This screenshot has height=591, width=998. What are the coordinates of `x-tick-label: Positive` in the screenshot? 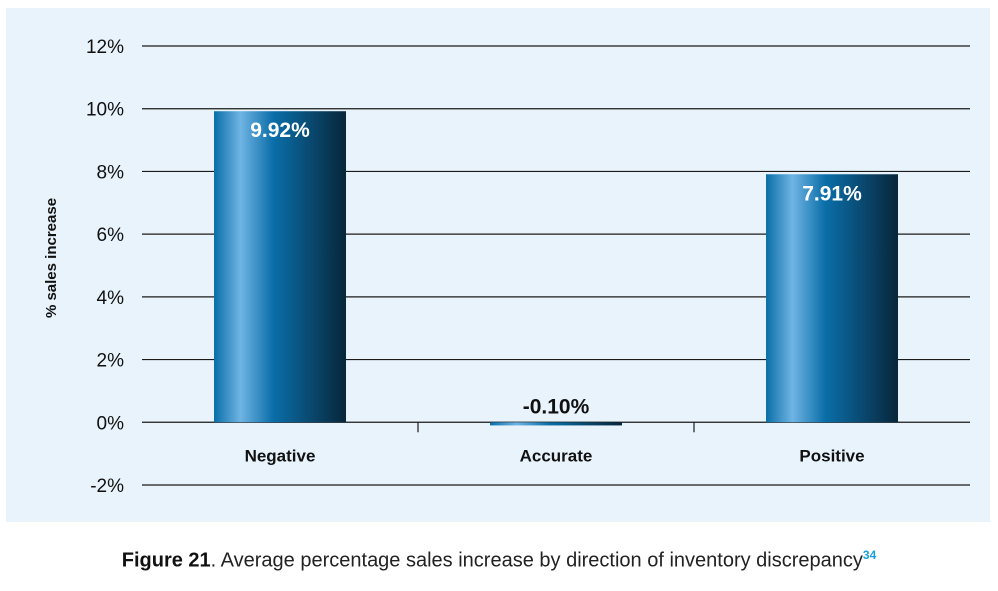 It's located at (831, 455).